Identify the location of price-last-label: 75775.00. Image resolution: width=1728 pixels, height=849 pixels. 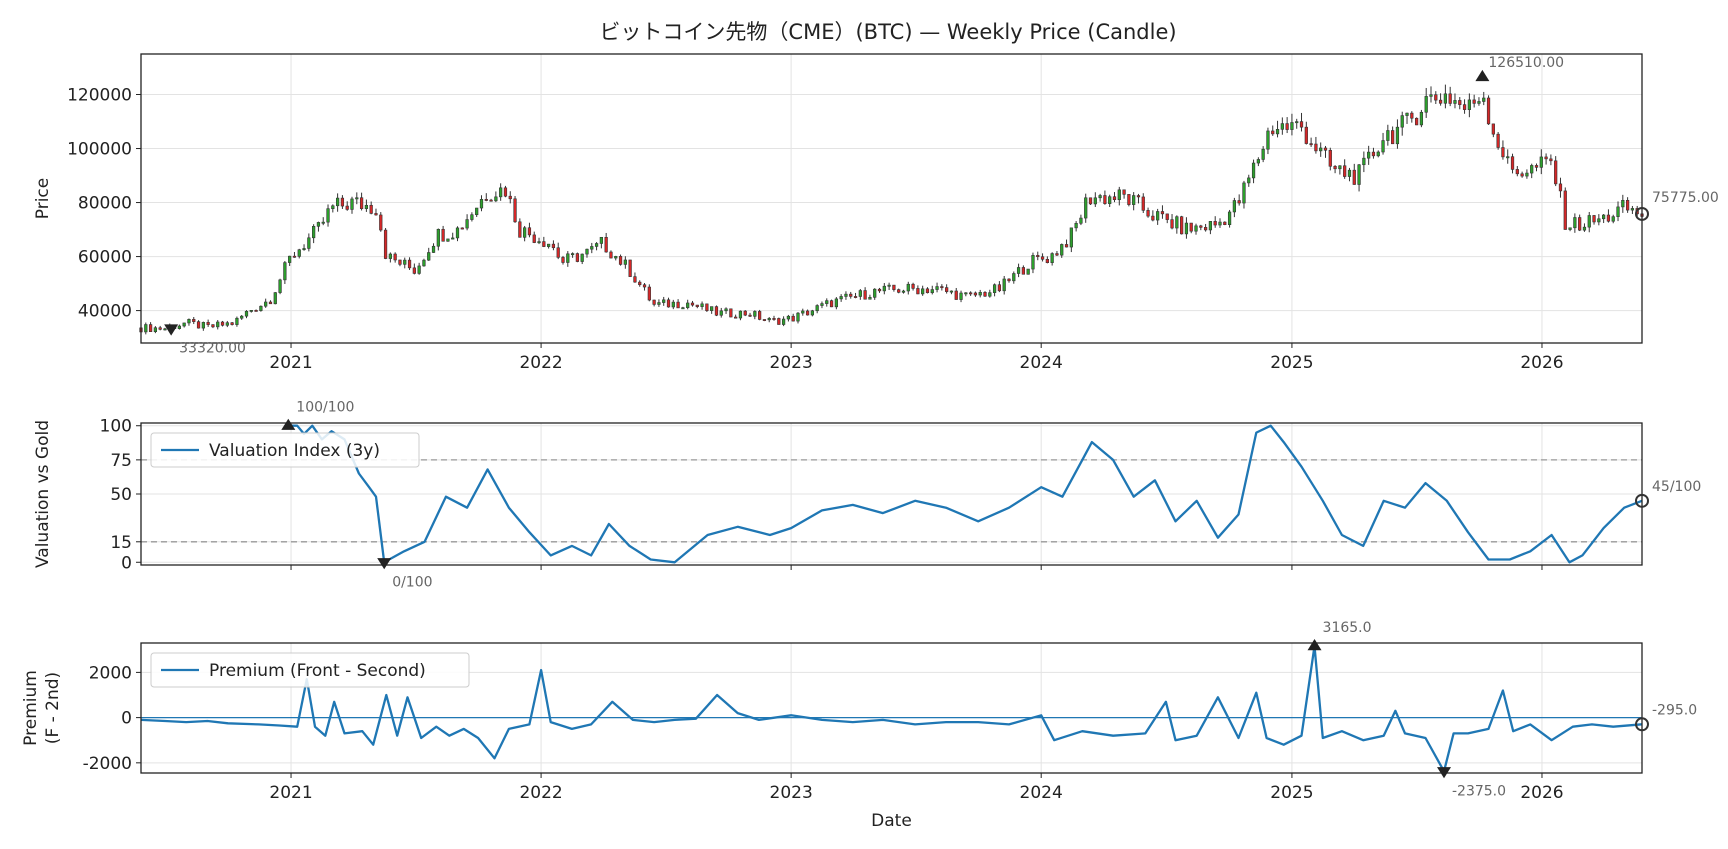
(1685, 198).